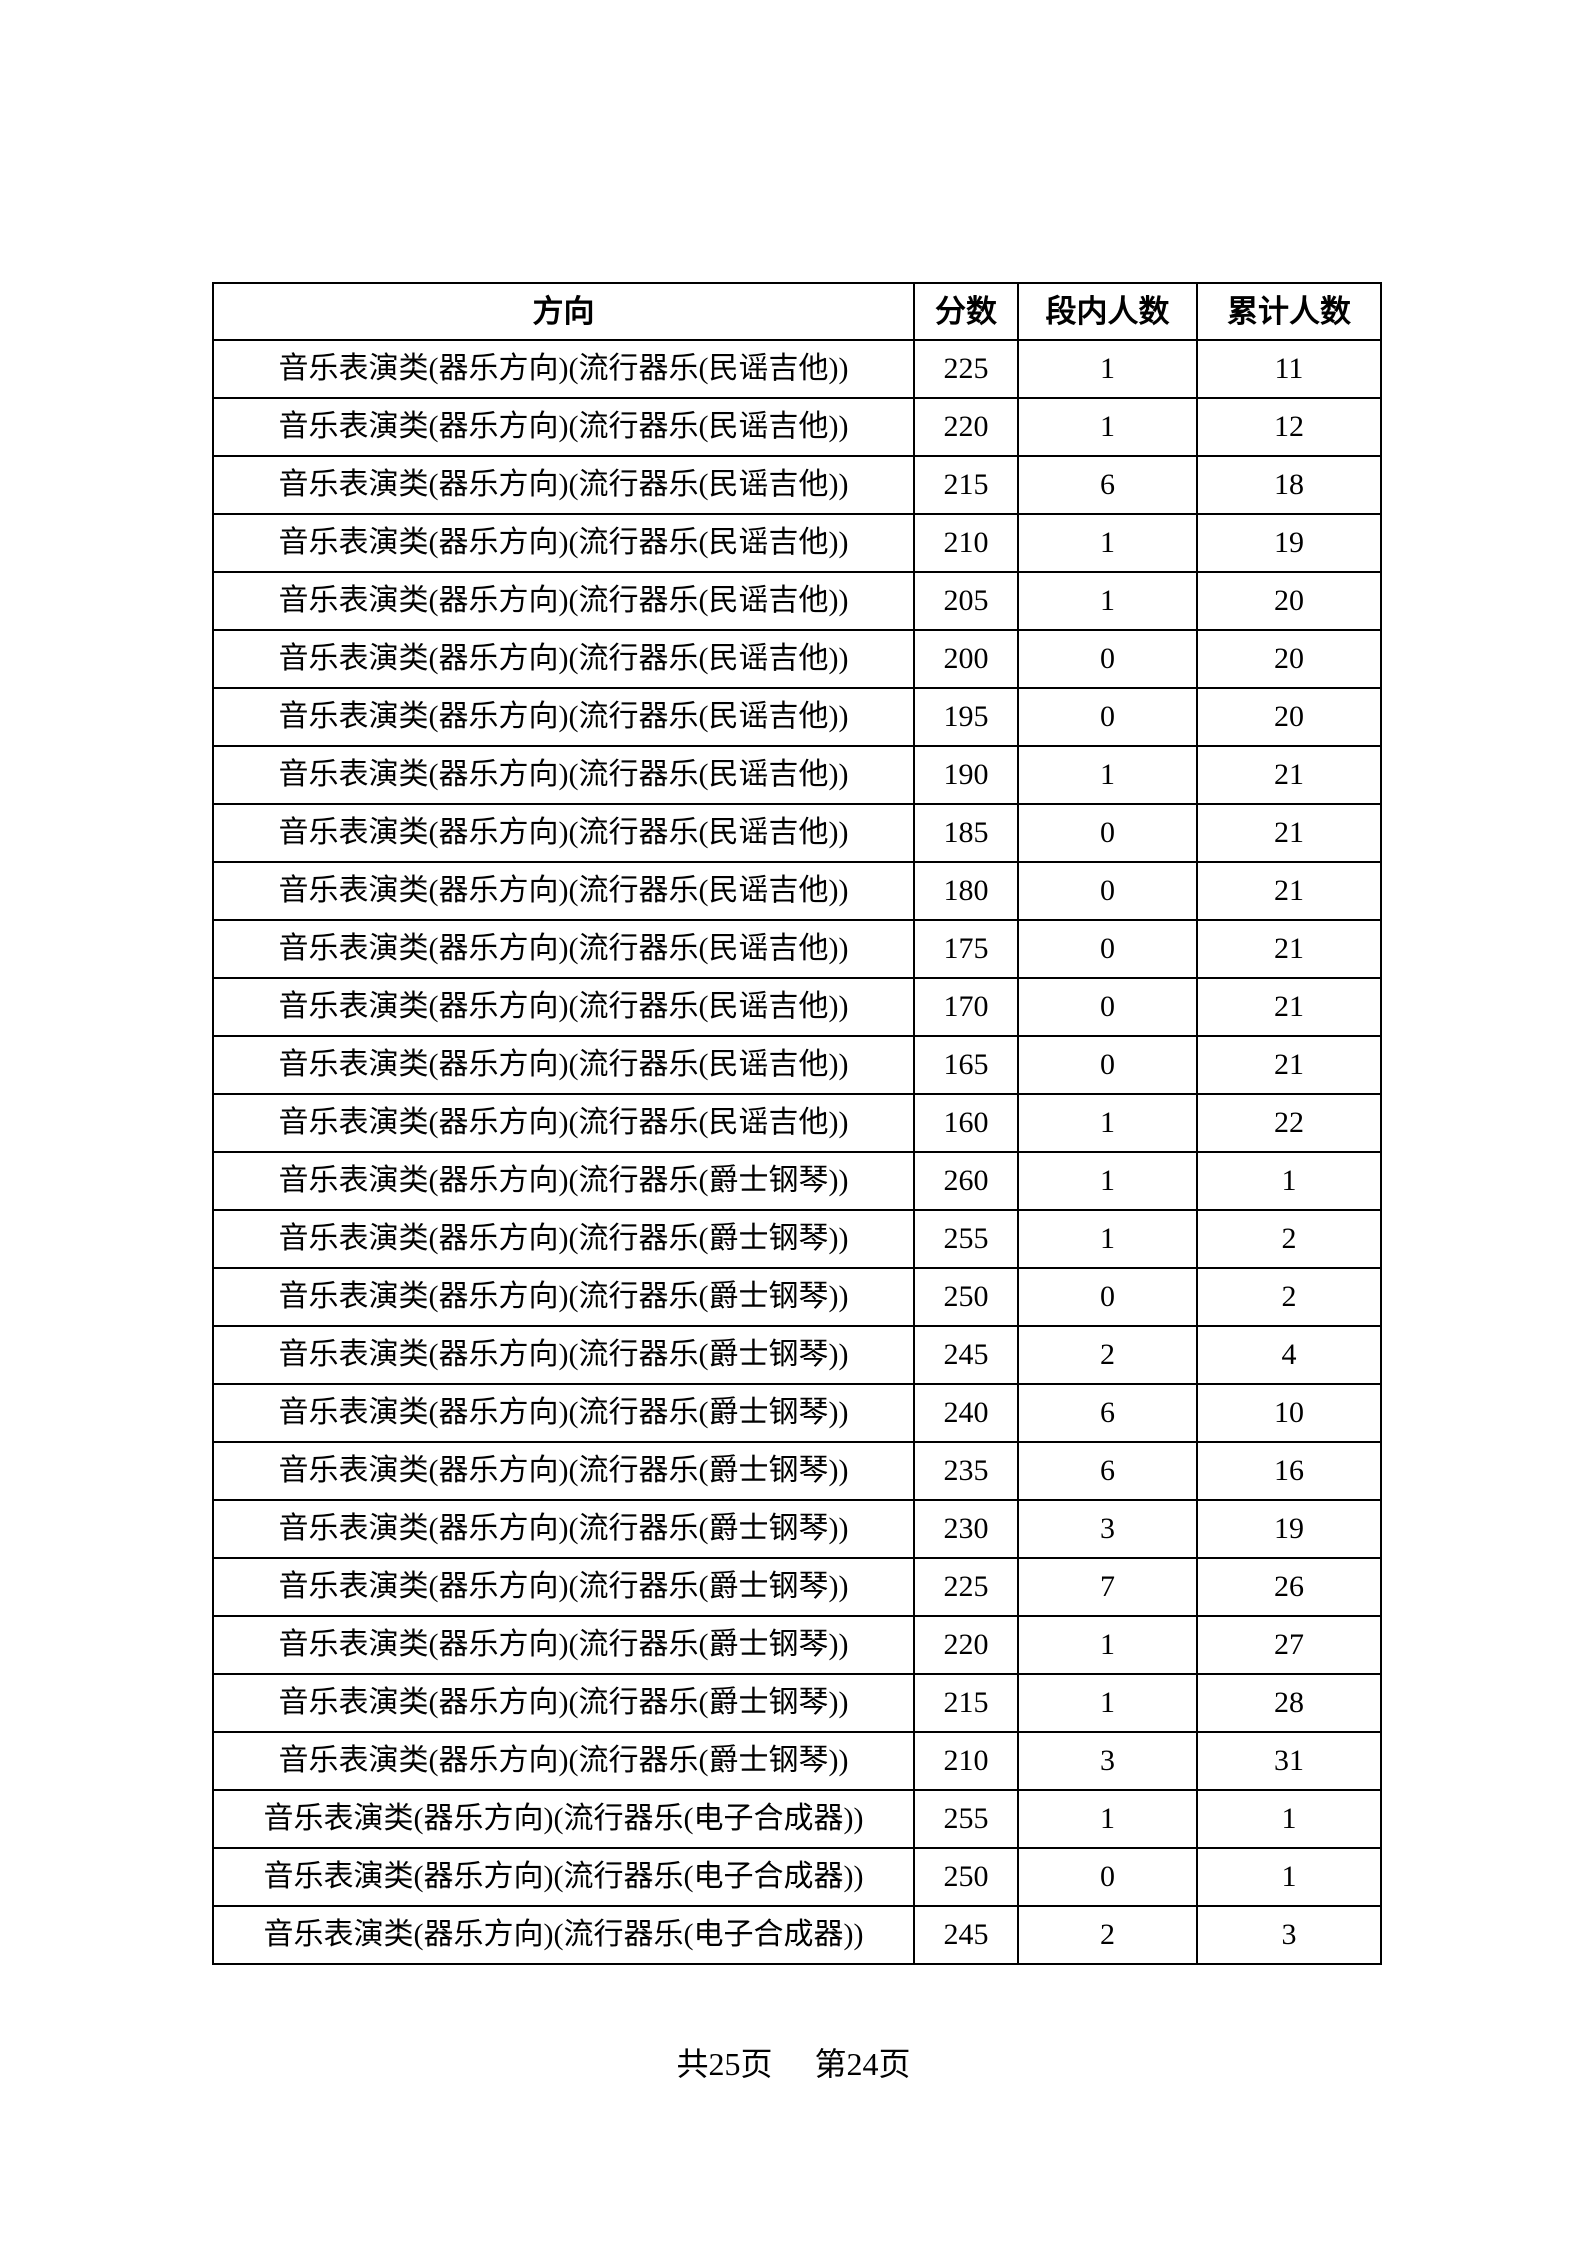 The height and width of the screenshot is (2245, 1587). What do you see at coordinates (966, 1529) in the screenshot?
I see `cell-score: 230` at bounding box center [966, 1529].